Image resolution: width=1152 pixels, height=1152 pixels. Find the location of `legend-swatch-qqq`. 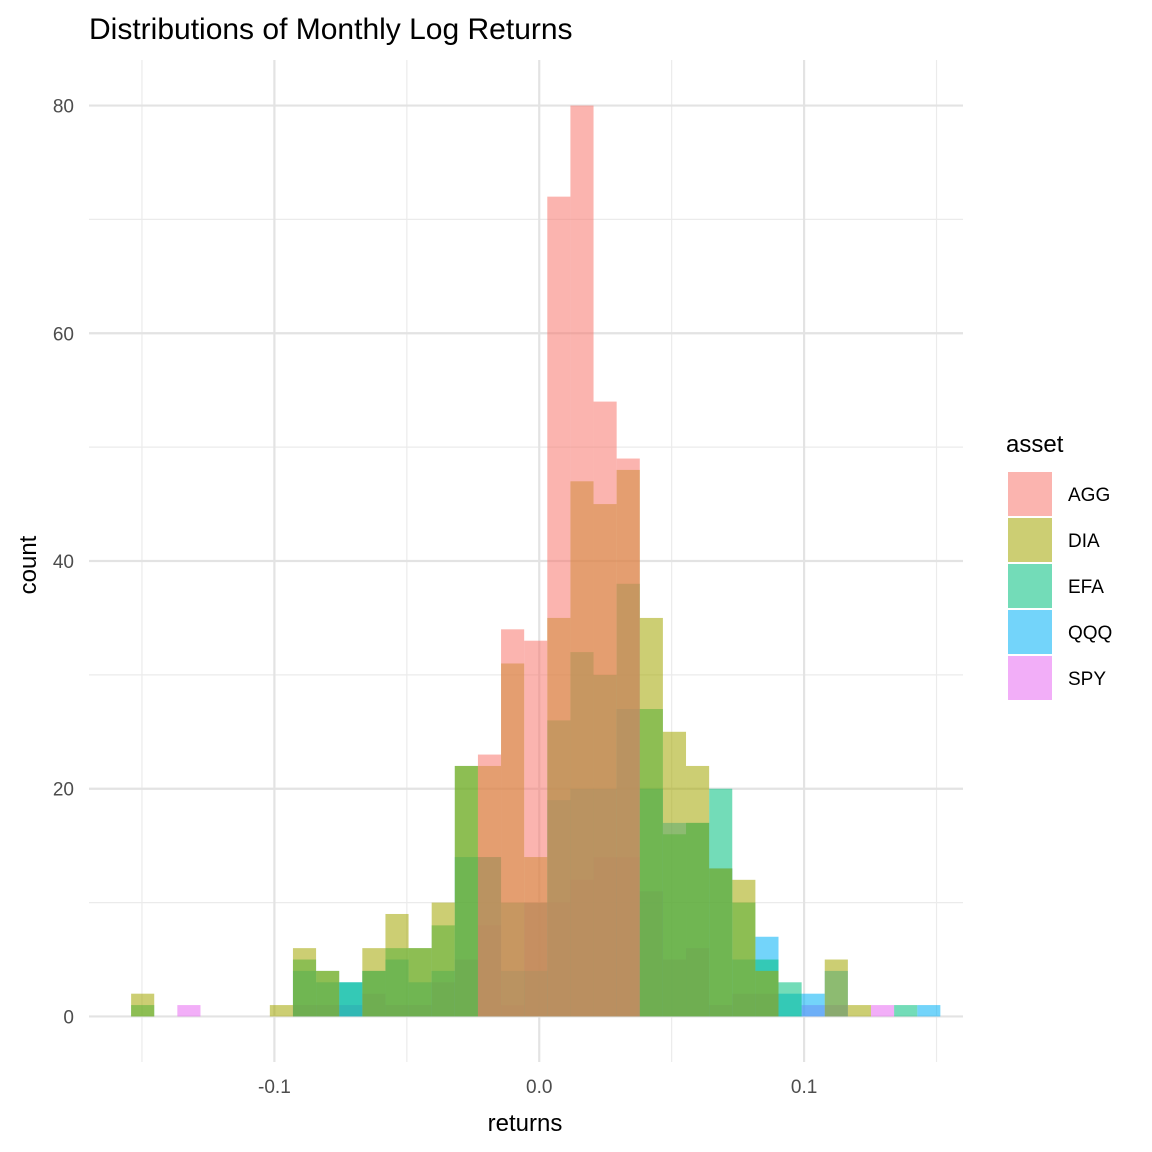

legend-swatch-qqq is located at coordinates (1030, 632).